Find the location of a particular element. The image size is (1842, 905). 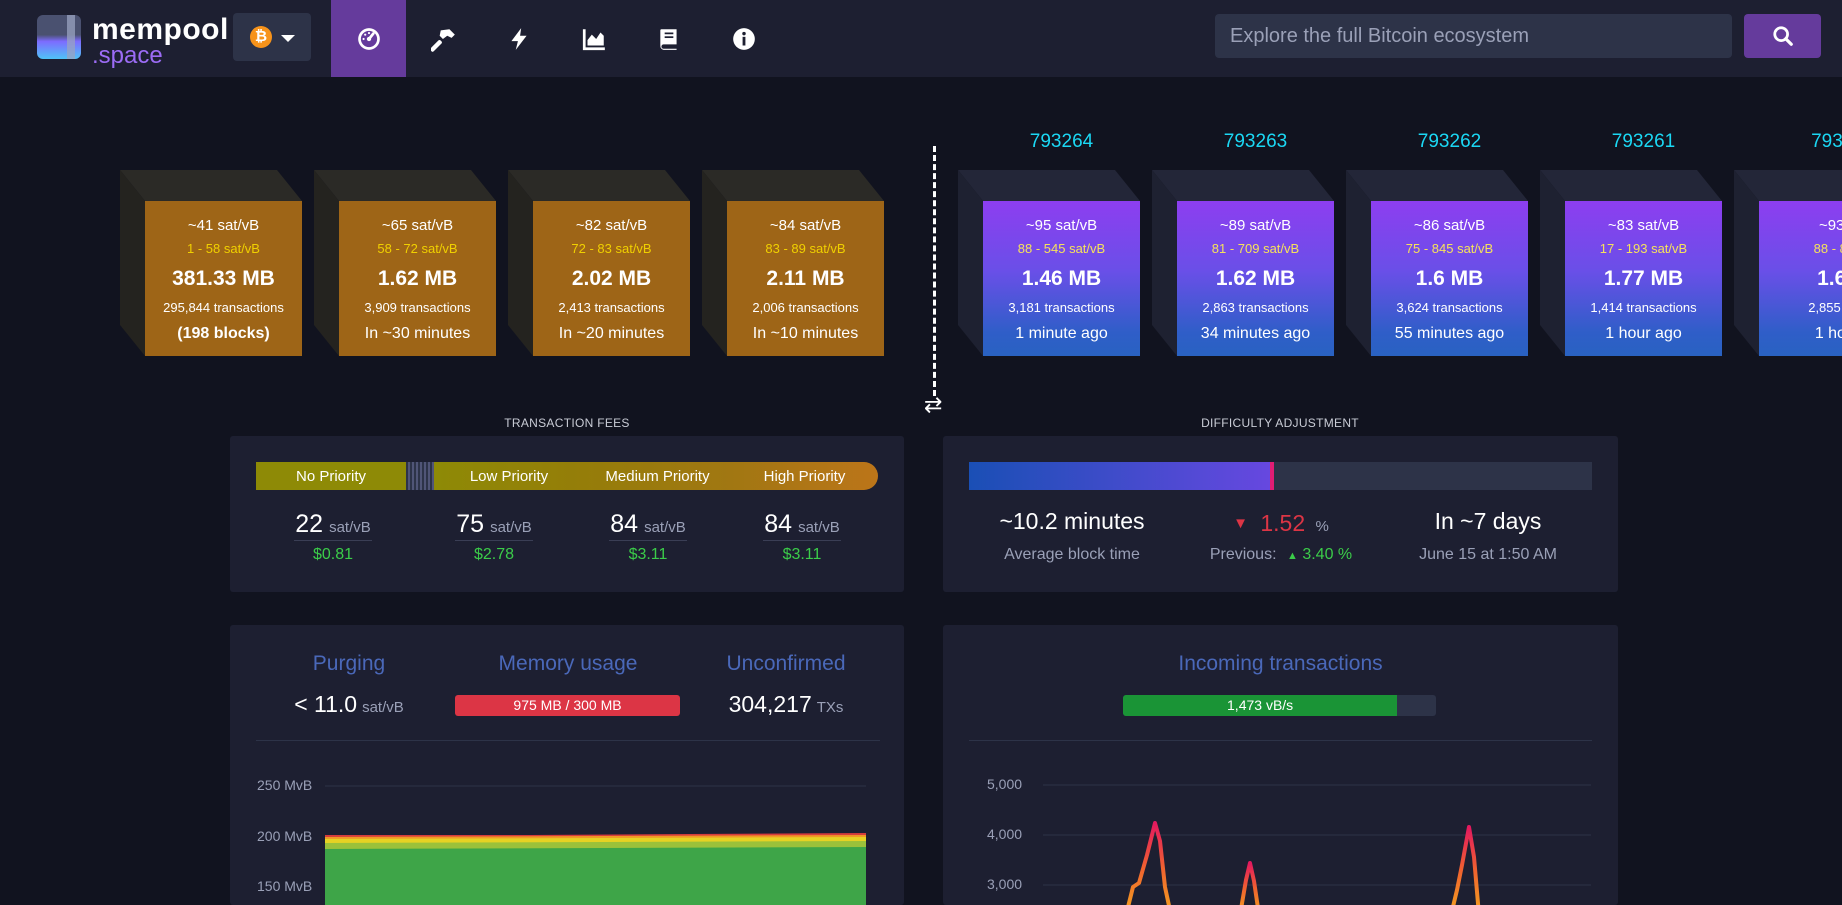

nav-graphs is located at coordinates (593, 38).